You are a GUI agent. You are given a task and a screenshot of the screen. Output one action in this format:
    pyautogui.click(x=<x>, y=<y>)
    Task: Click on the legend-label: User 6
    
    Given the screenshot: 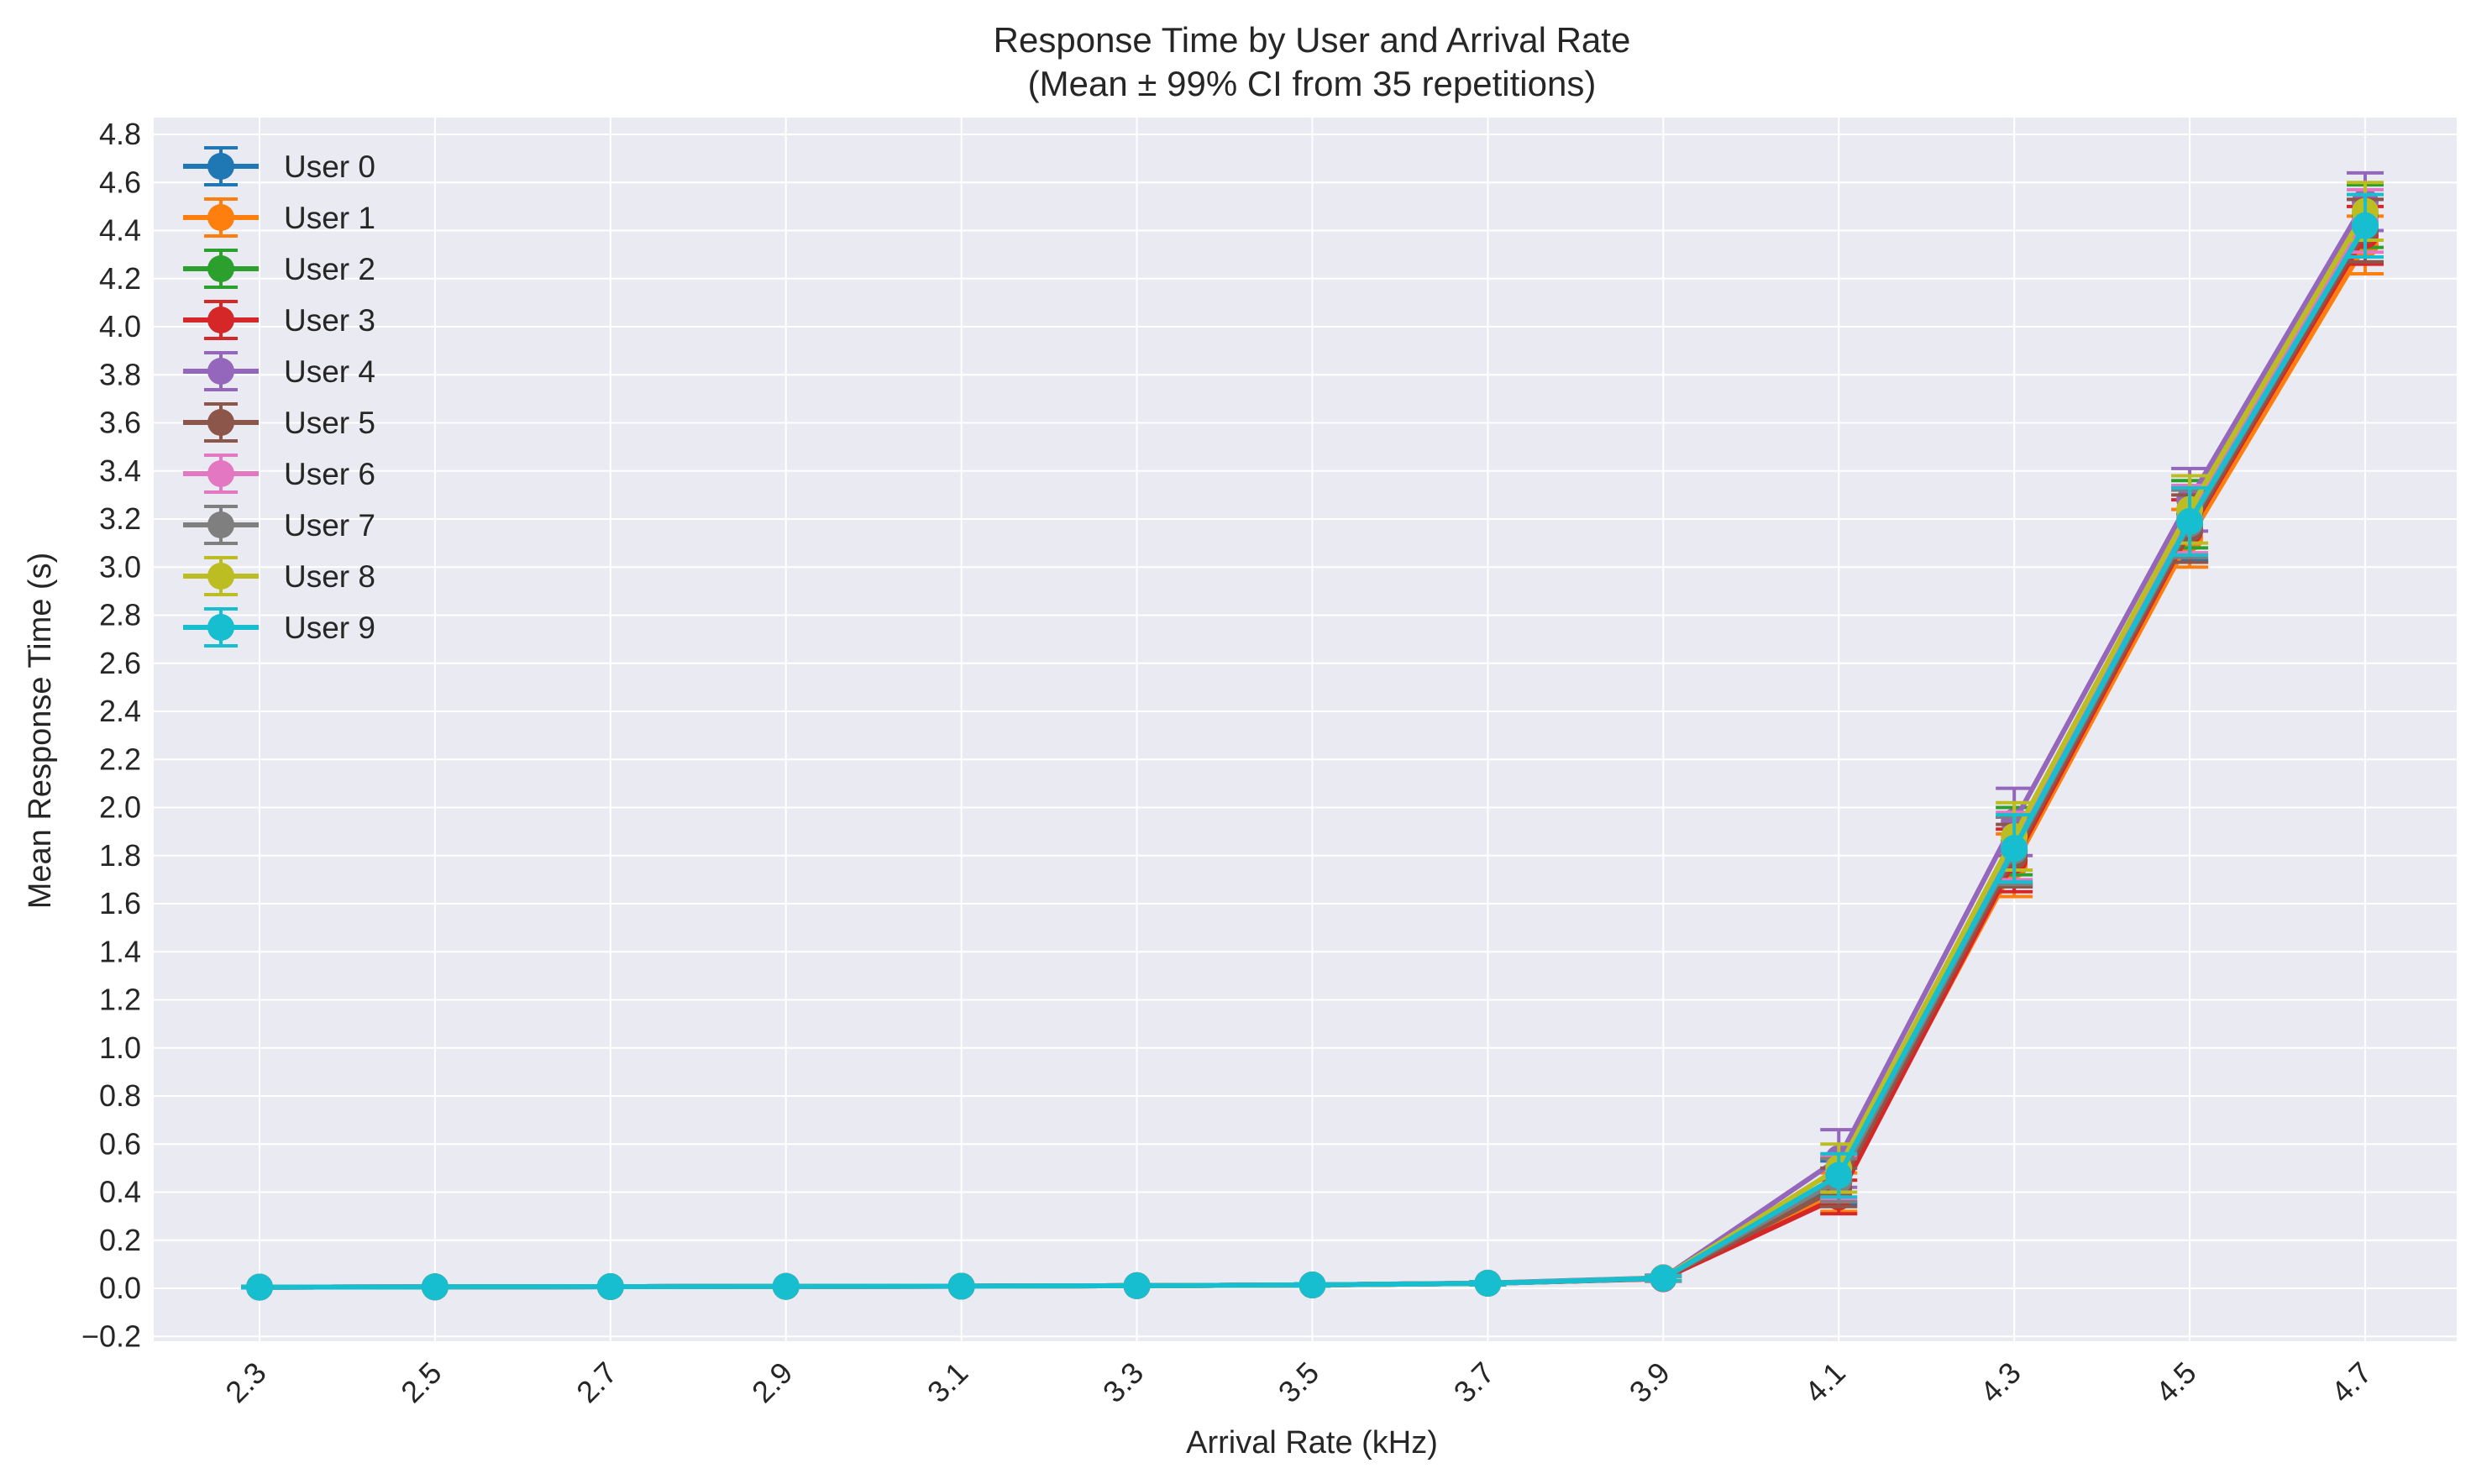 What is the action you would take?
    pyautogui.click(x=329, y=474)
    